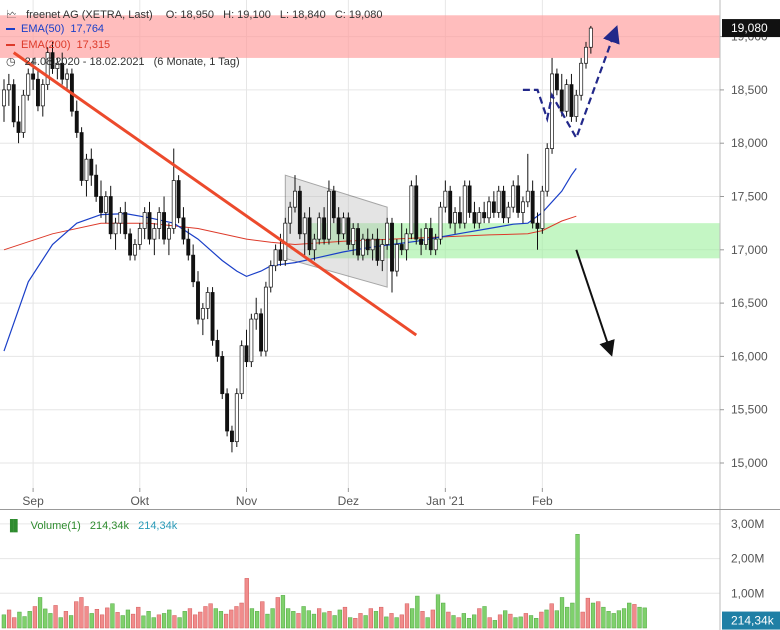  What do you see at coordinates (109, 526) in the screenshot?
I see `volume-value-1: 214,34k` at bounding box center [109, 526].